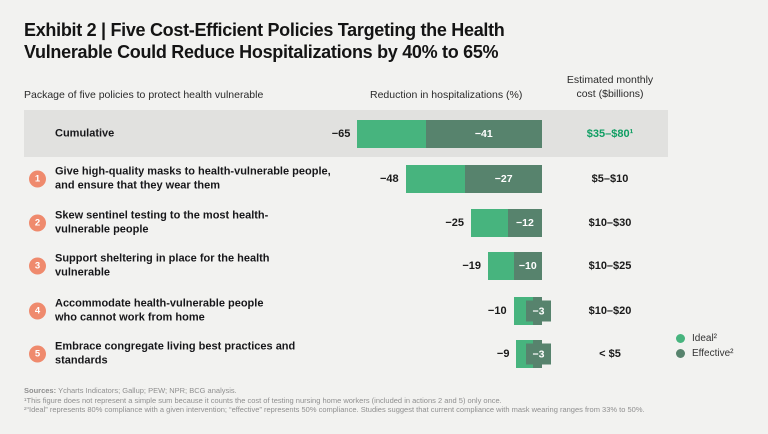  Describe the element at coordinates (680, 338) in the screenshot. I see `ideal-dot-icon` at that location.